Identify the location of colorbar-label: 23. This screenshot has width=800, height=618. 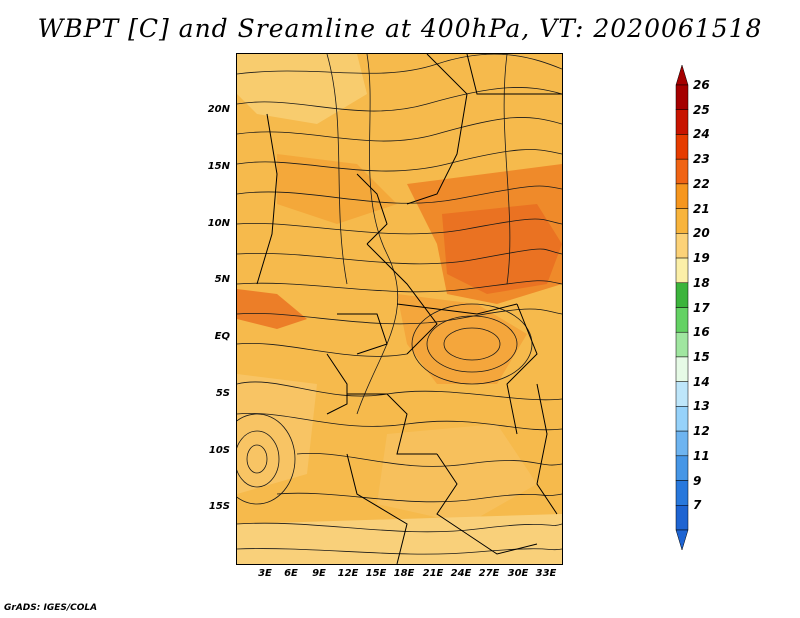
(701, 159).